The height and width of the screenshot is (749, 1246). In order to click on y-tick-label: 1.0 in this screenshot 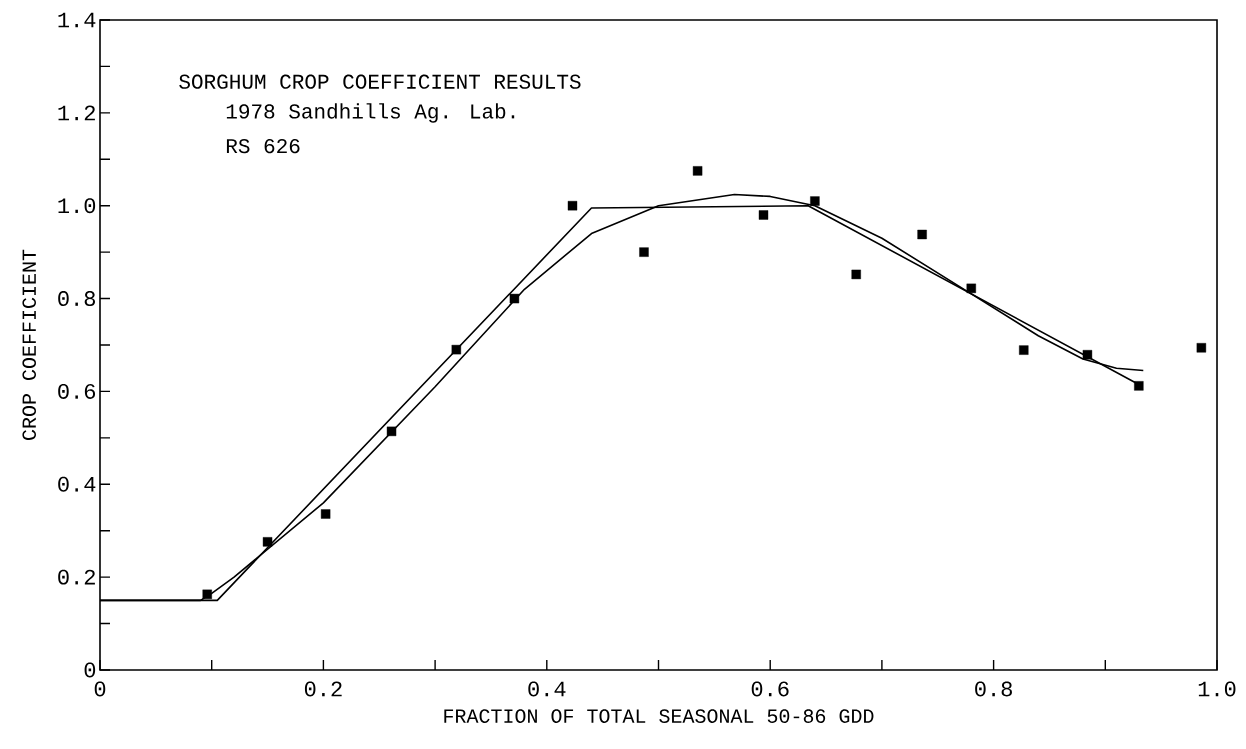, I will do `click(77, 206)`.